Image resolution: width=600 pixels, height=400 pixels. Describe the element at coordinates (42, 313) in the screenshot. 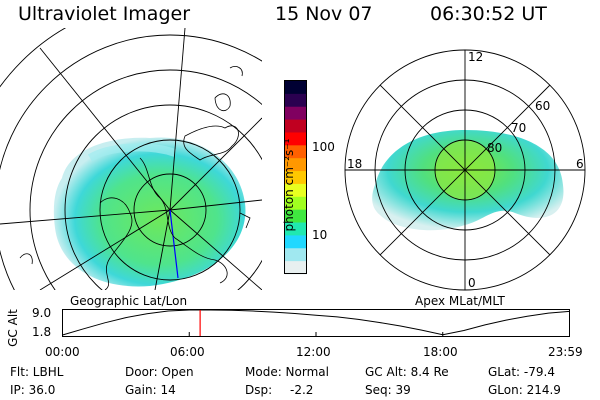

I see `altitude-ytick-max: 9.0` at that location.